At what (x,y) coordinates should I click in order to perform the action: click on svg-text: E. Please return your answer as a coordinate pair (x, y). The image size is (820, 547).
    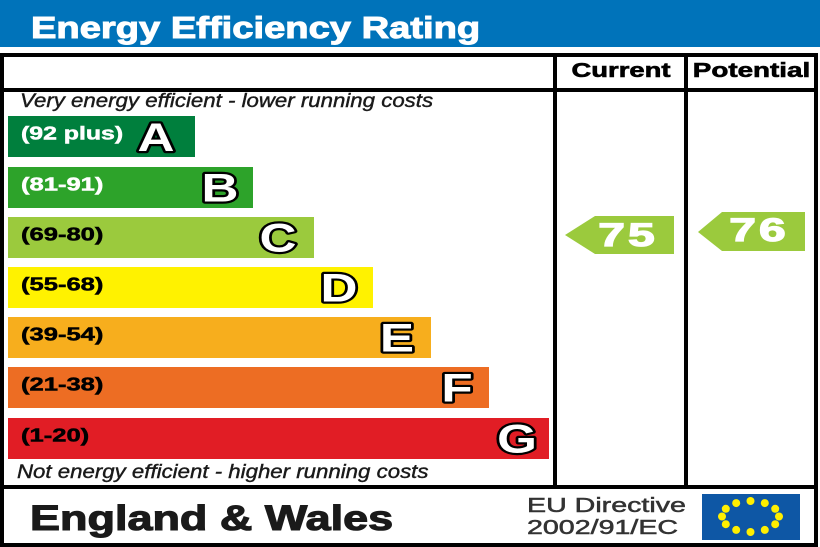
    Looking at the image, I should click on (397, 337).